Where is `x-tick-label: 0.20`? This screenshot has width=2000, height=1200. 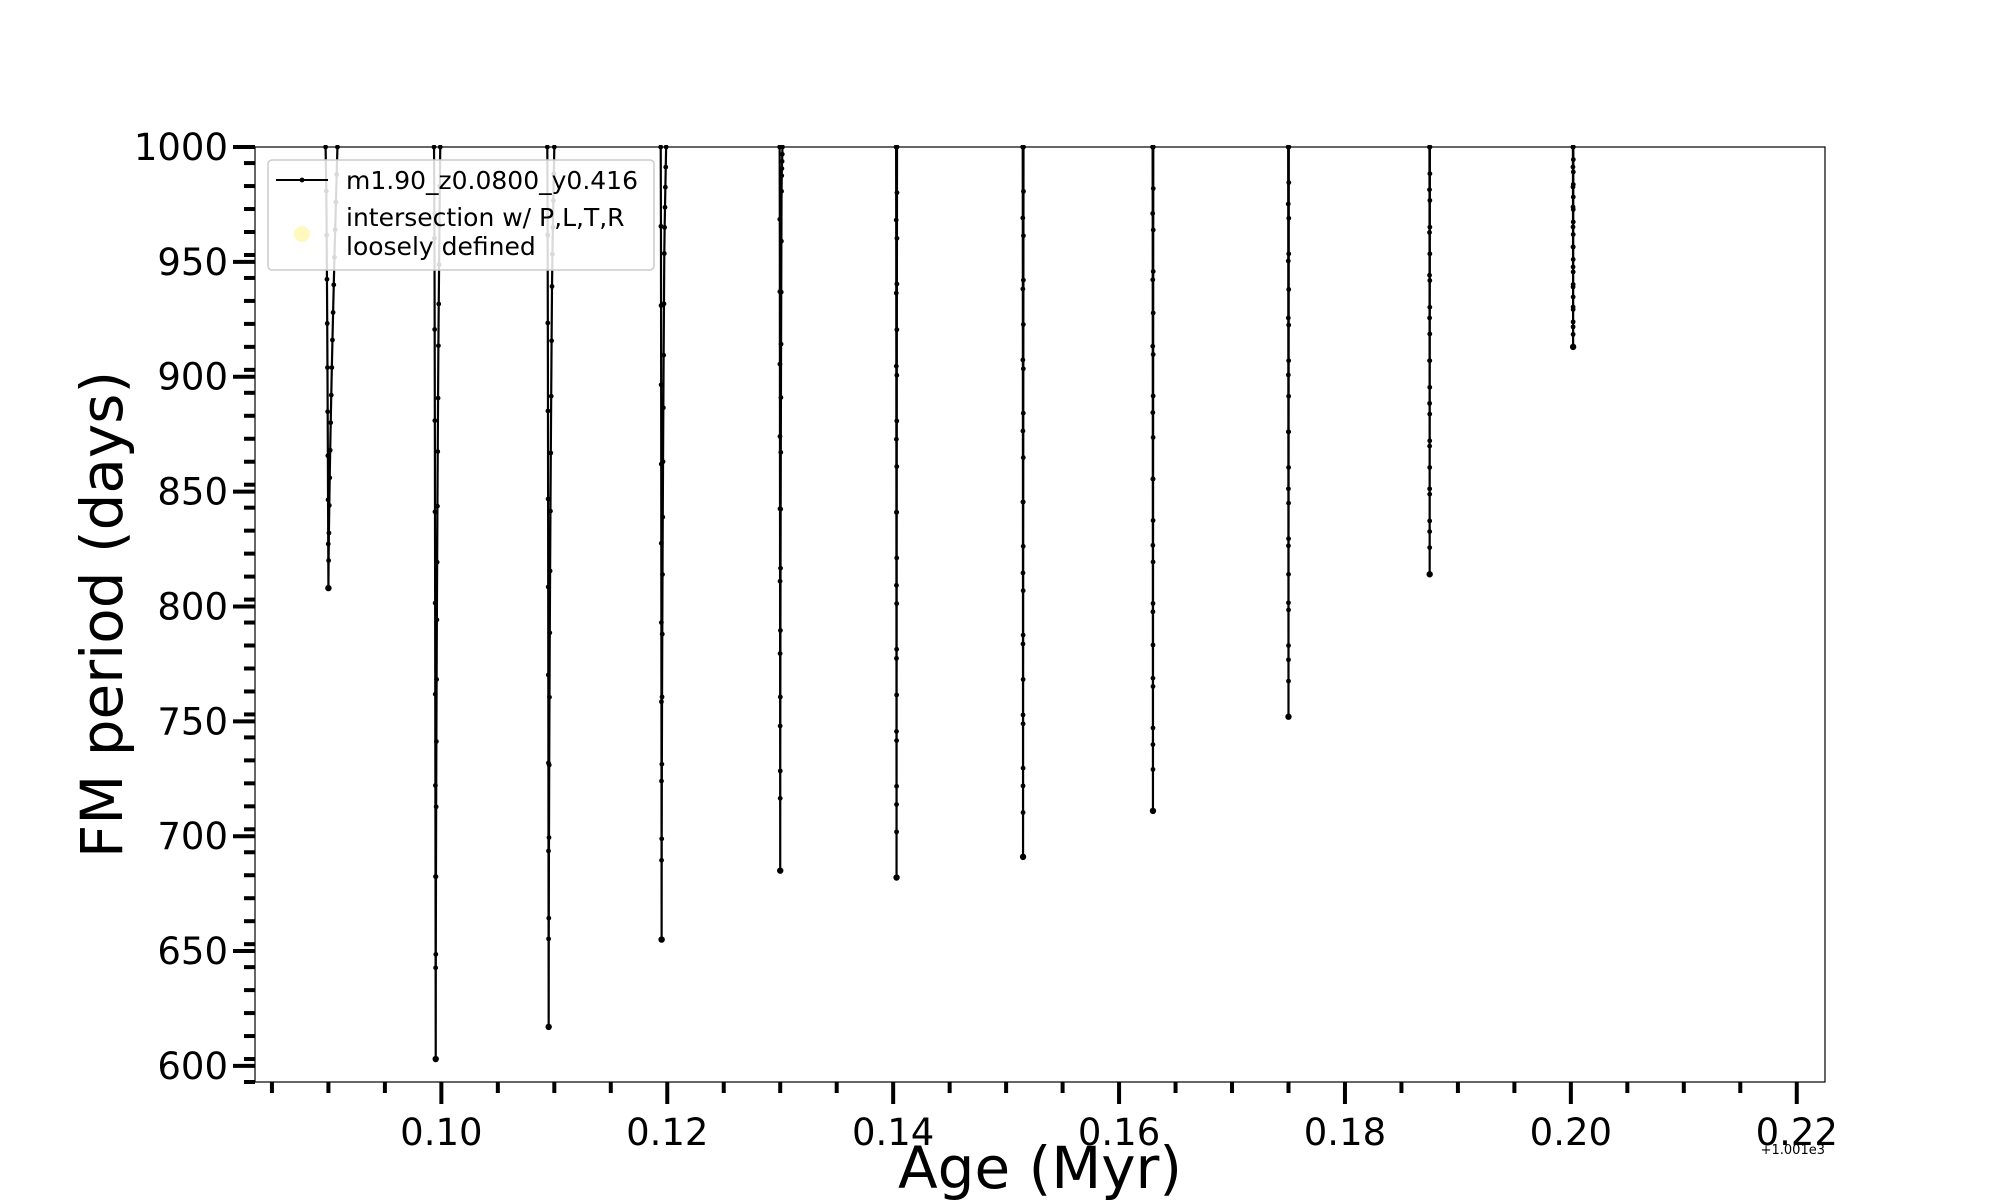 x-tick-label: 0.20 is located at coordinates (1571, 1132).